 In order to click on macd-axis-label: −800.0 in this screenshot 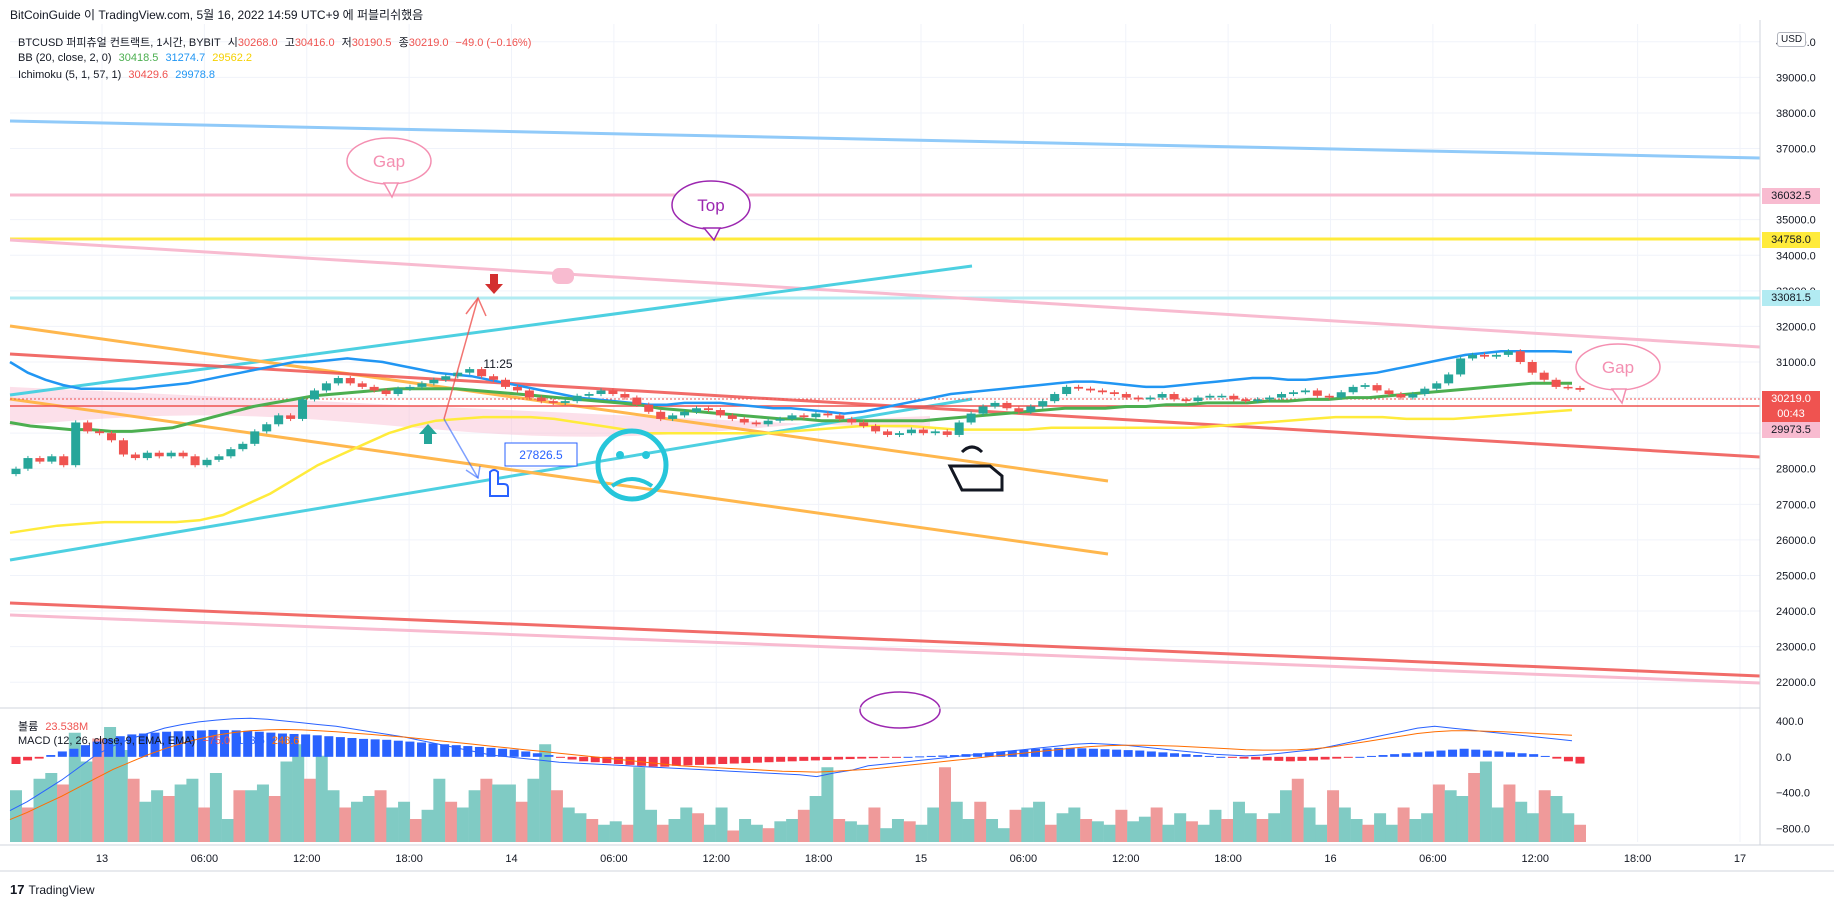, I will do `click(1793, 830)`.